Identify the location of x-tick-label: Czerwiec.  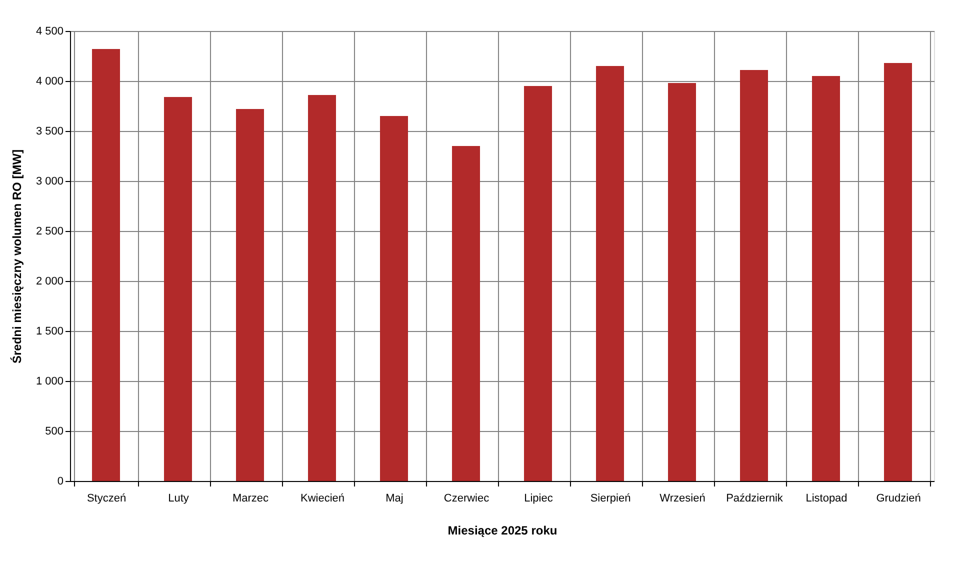
(467, 498).